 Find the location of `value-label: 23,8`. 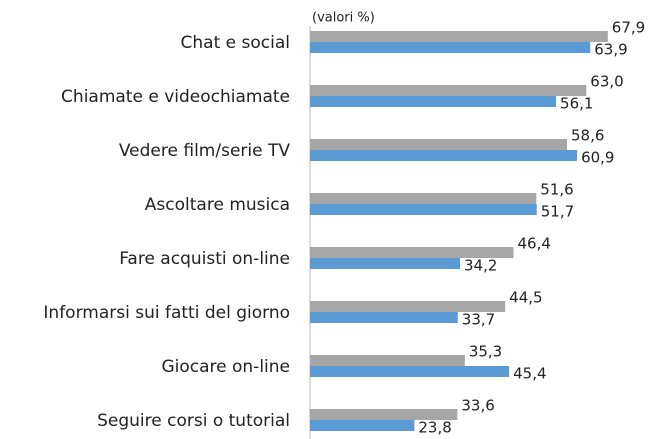

value-label: 23,8 is located at coordinates (434, 428).